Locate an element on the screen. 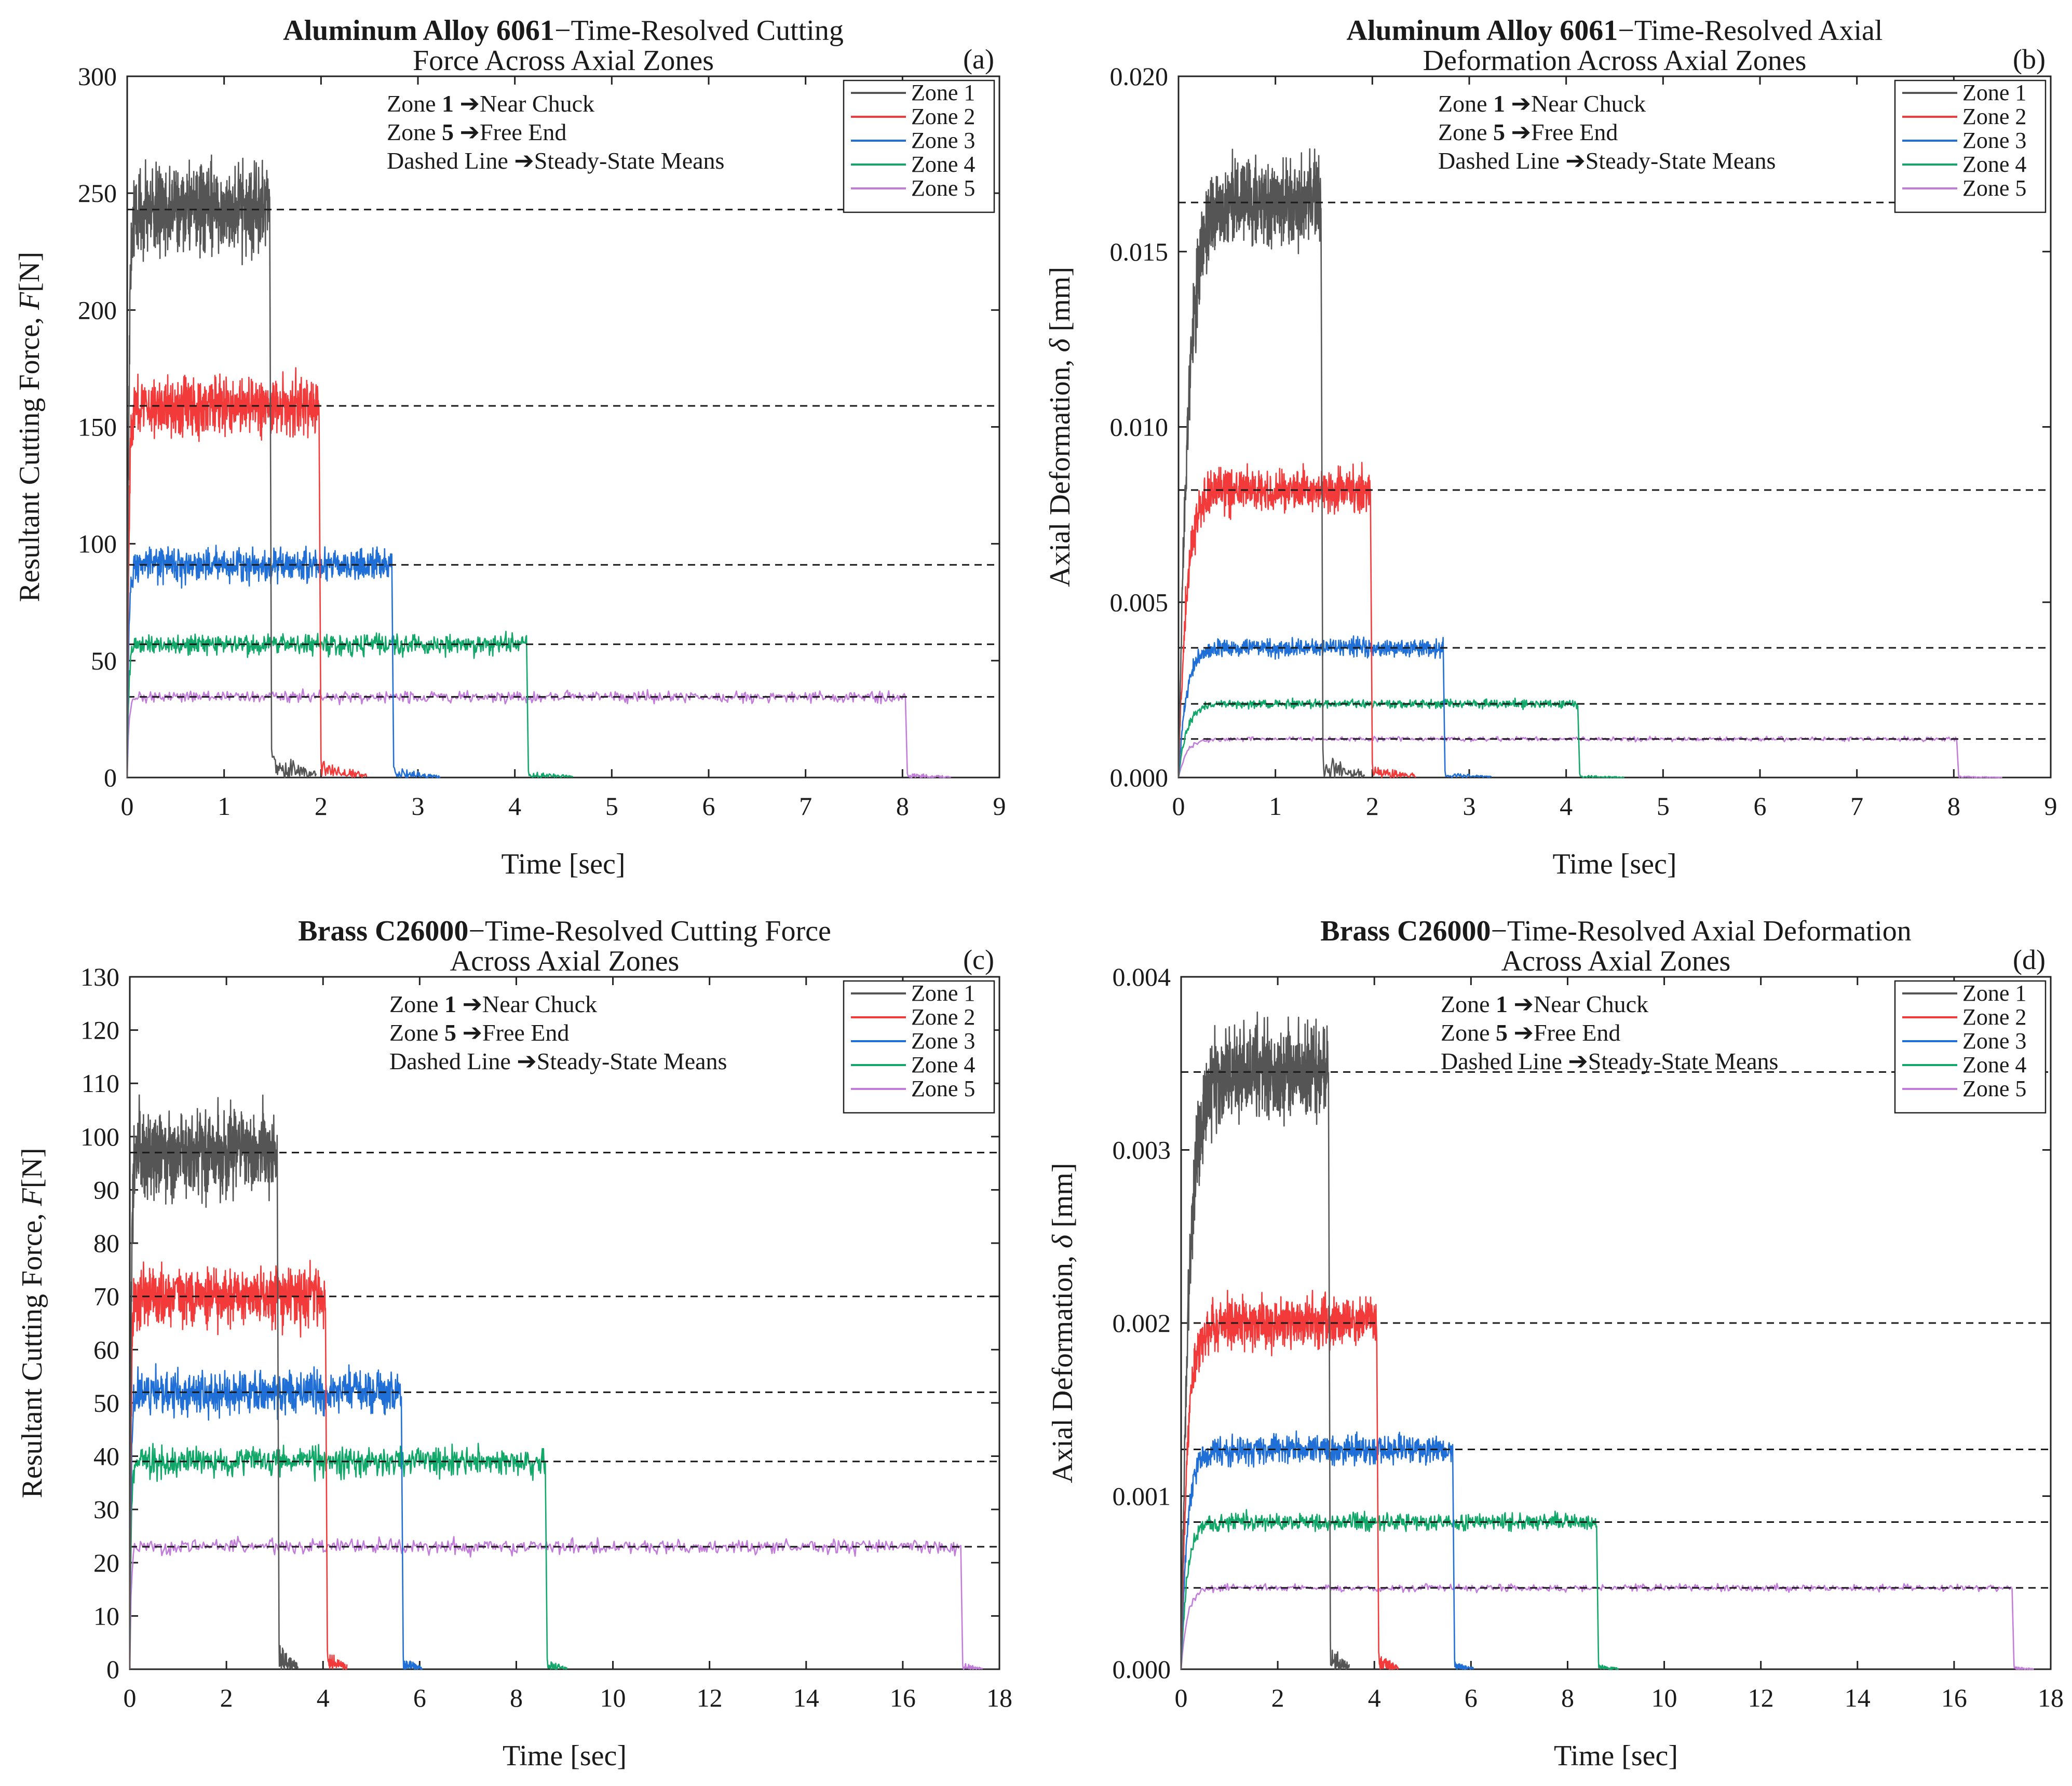 The image size is (2072, 1786). y-tick-label: 30 is located at coordinates (106, 1510).